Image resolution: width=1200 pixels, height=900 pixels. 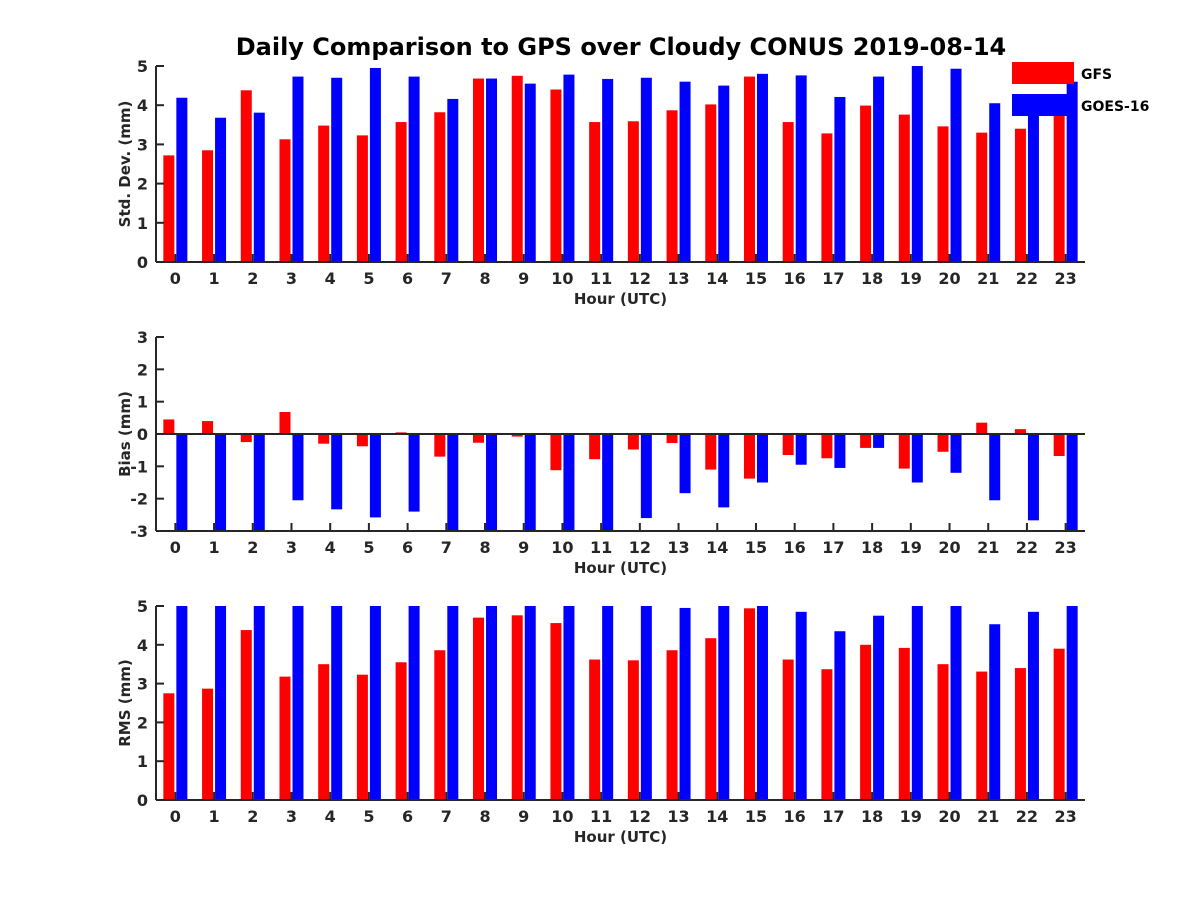 What do you see at coordinates (562, 278) in the screenshot?
I see `x-tick-label: 10` at bounding box center [562, 278].